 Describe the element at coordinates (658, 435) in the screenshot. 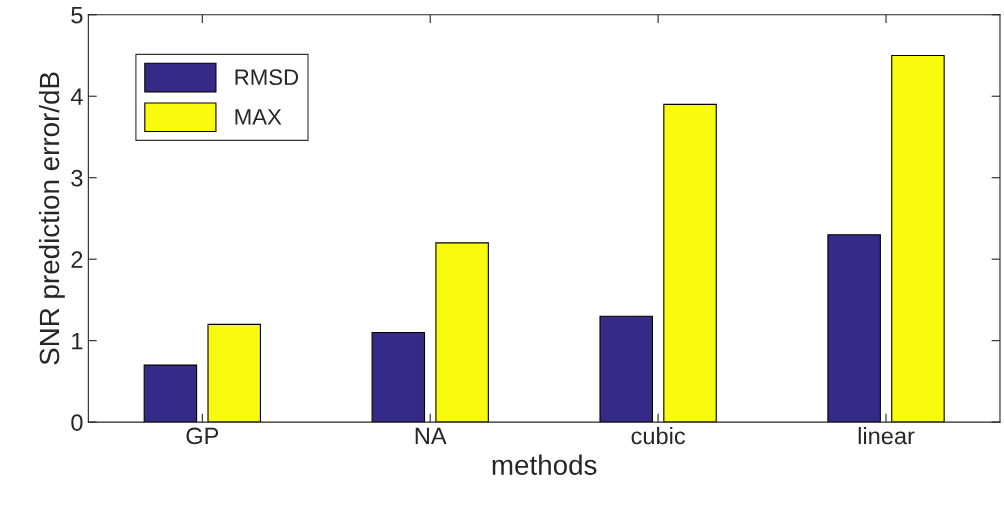

I see `x-tick-label: cubic` at that location.